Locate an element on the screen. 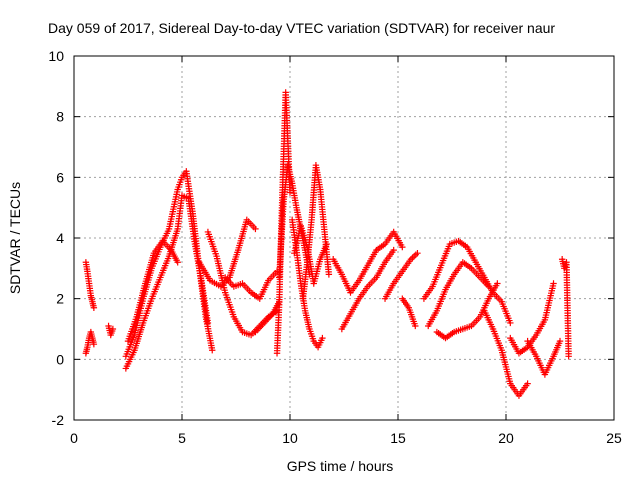 This screenshot has height=480, width=640. x-axis-title: GPS time / hours is located at coordinates (340, 466).